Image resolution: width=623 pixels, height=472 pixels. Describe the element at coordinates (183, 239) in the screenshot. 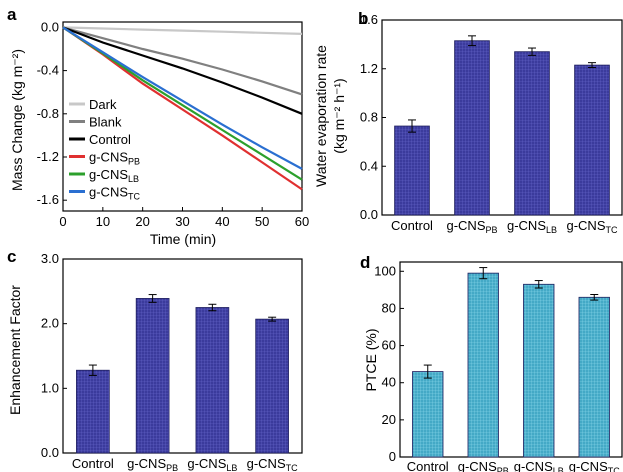

I see `panel-a-x-axis-title: Time (min)` at that location.